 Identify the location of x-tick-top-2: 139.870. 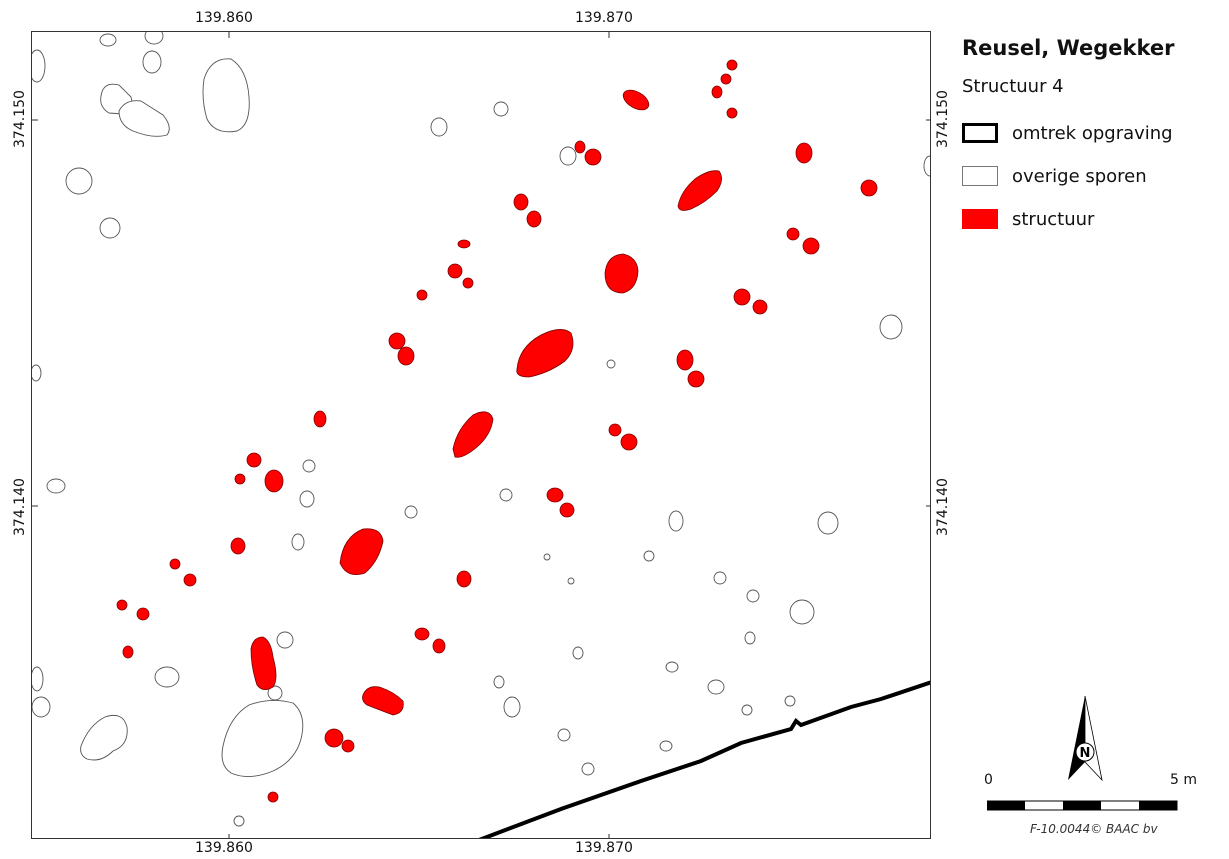
(604, 18).